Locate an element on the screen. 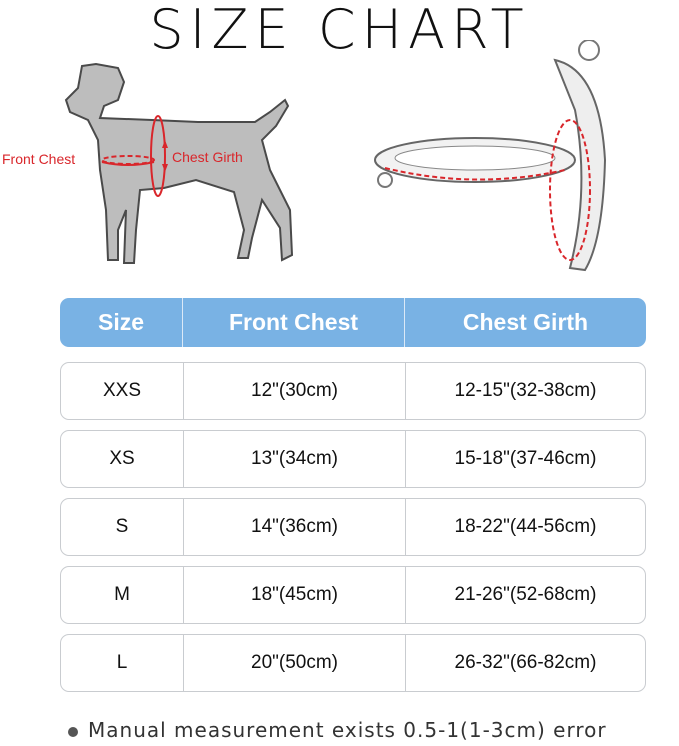  size-table-header: Size Front Chest Chest Girth is located at coordinates (353, 322).